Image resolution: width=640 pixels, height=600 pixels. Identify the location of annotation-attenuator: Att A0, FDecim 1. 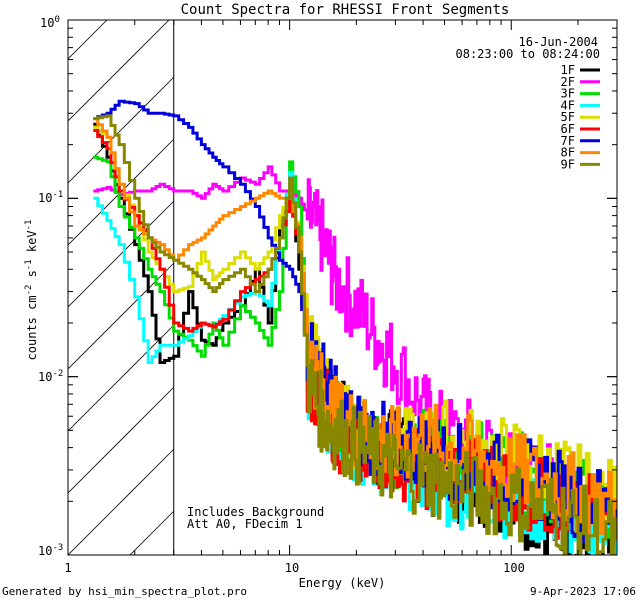
(245, 524).